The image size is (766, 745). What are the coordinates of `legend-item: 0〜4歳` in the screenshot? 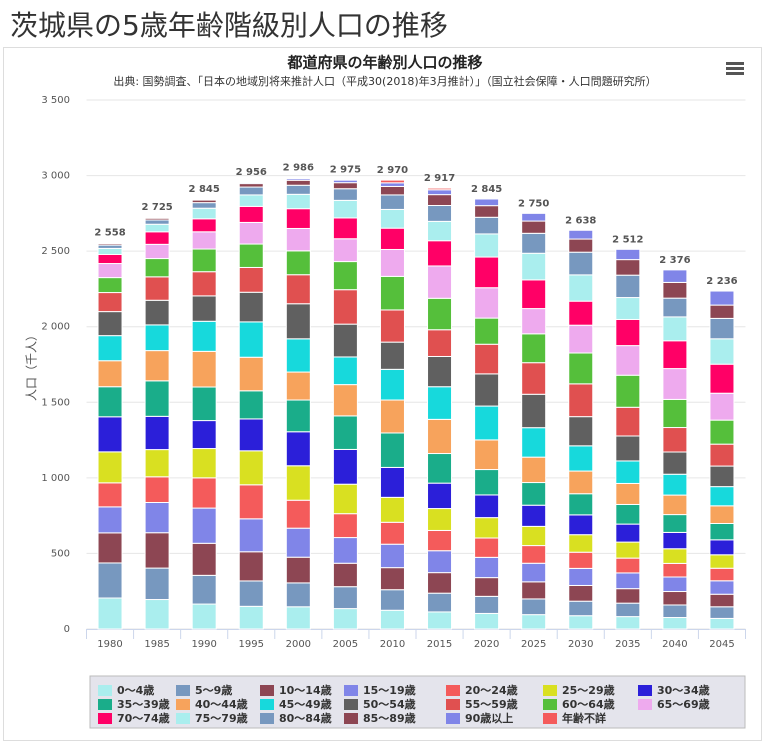 It's located at (126, 690).